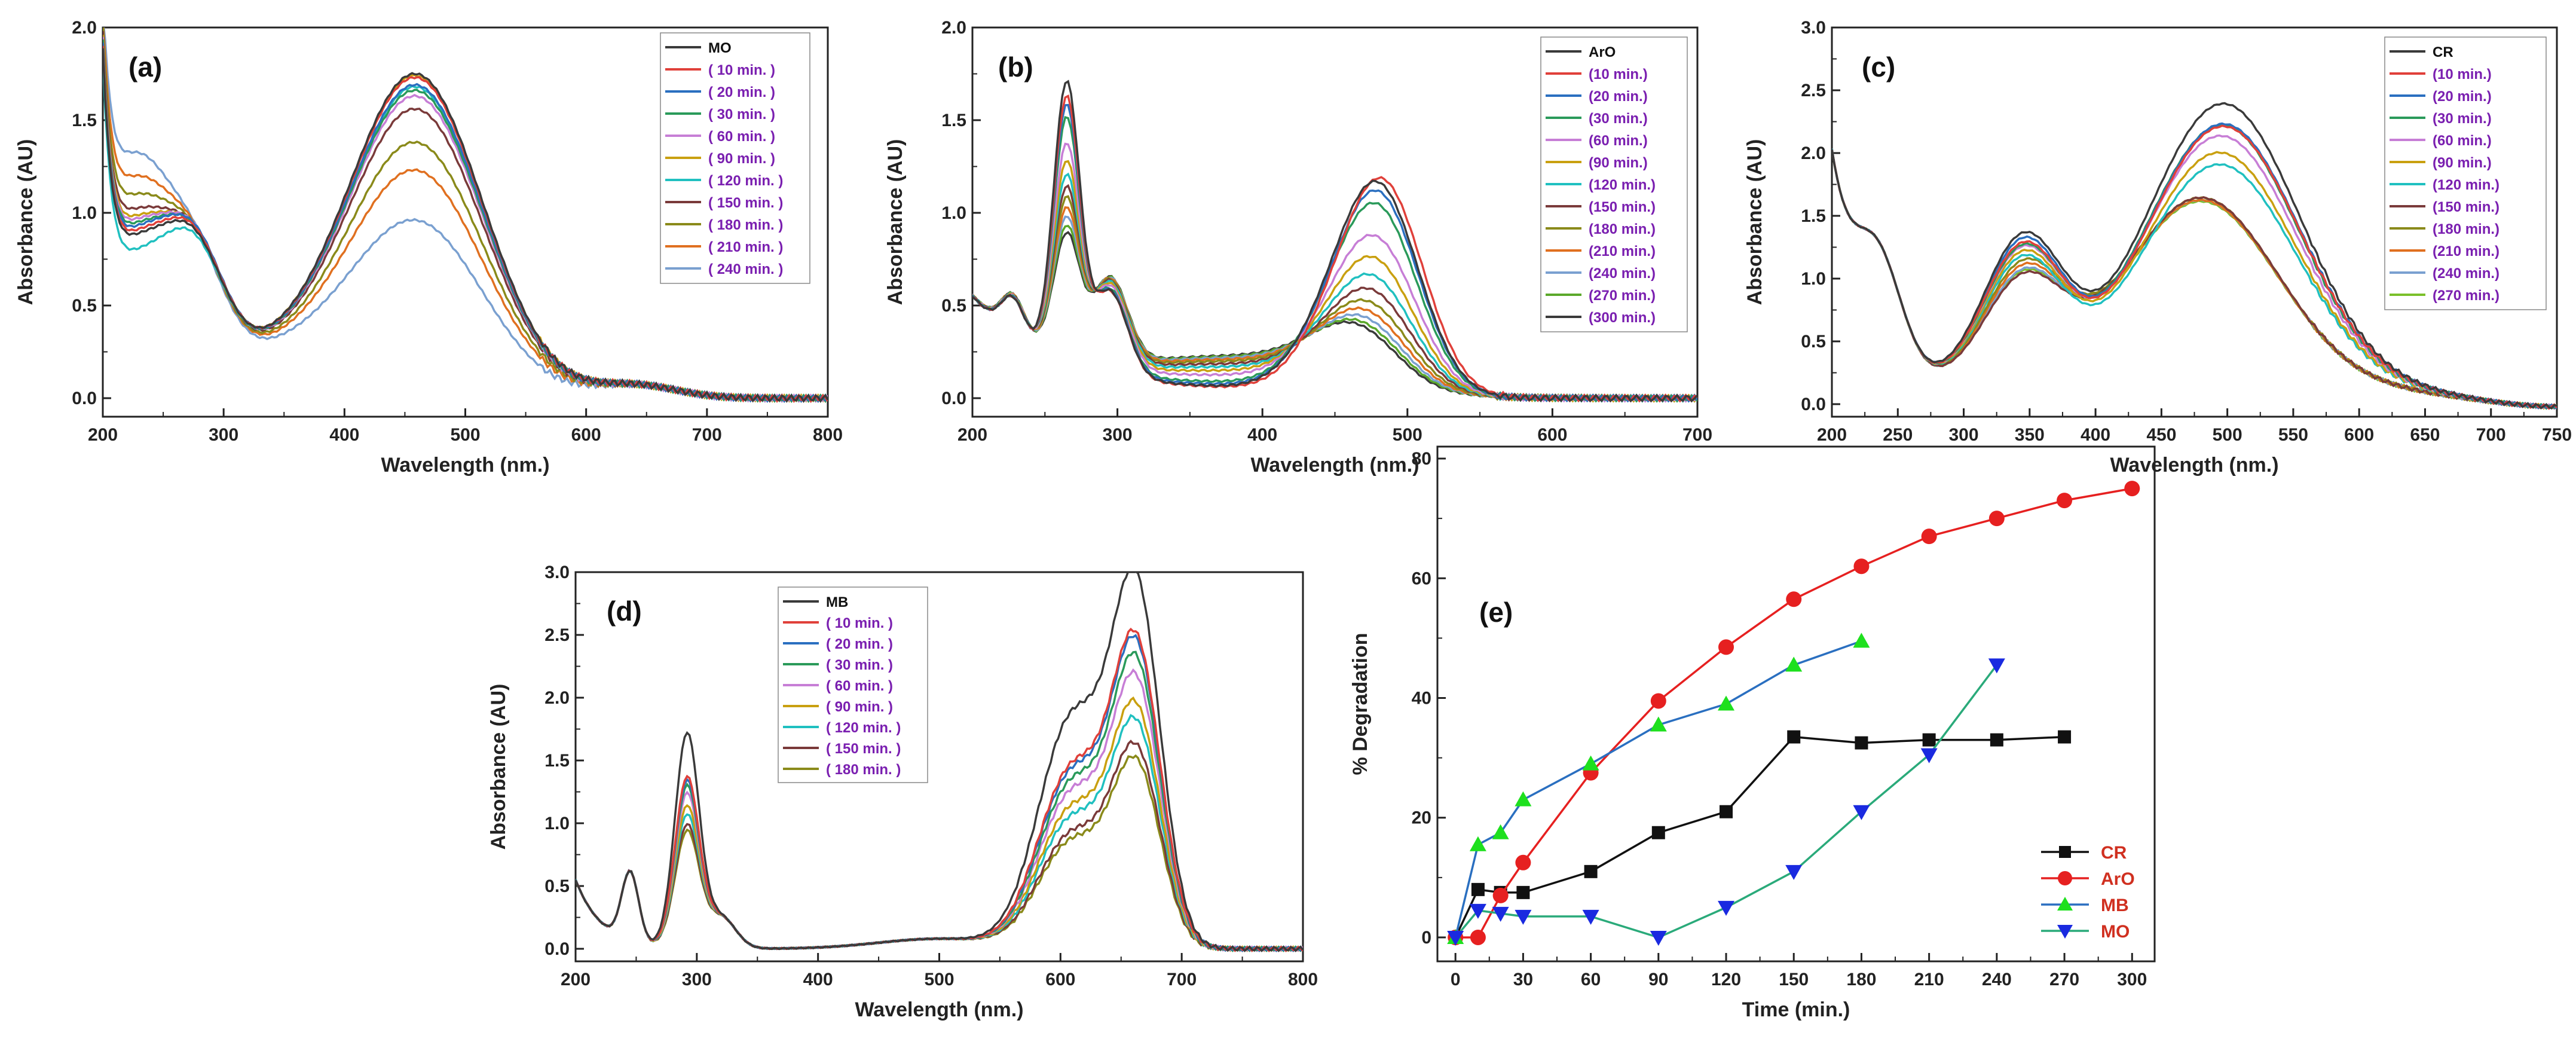 The image size is (2576, 1057). I want to click on x-tick-label: 650, so click(2425, 435).